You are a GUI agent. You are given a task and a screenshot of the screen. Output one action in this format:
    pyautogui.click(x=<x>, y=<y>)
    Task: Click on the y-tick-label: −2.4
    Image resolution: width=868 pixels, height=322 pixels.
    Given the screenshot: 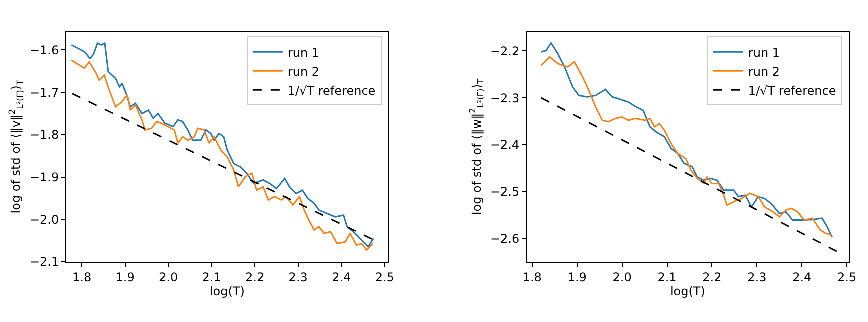 What is the action you would take?
    pyautogui.click(x=505, y=145)
    